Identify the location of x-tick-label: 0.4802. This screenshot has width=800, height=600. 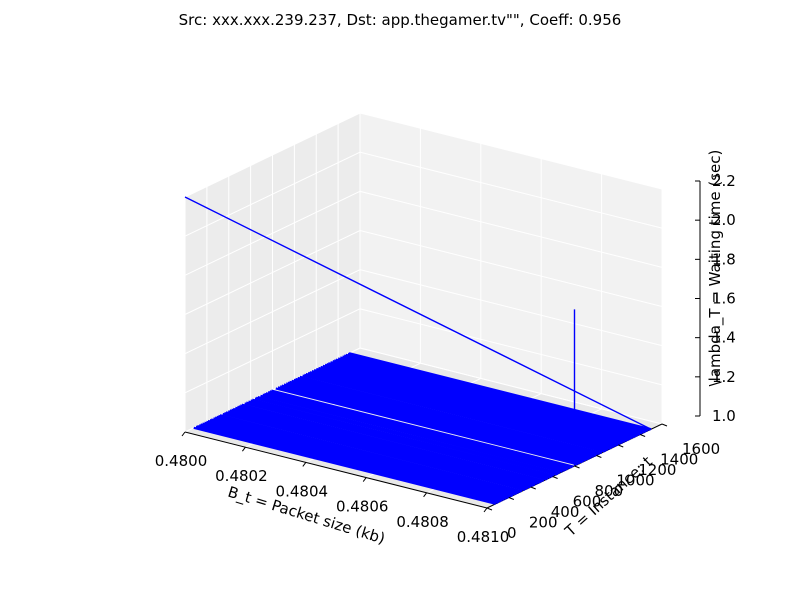
(241, 476).